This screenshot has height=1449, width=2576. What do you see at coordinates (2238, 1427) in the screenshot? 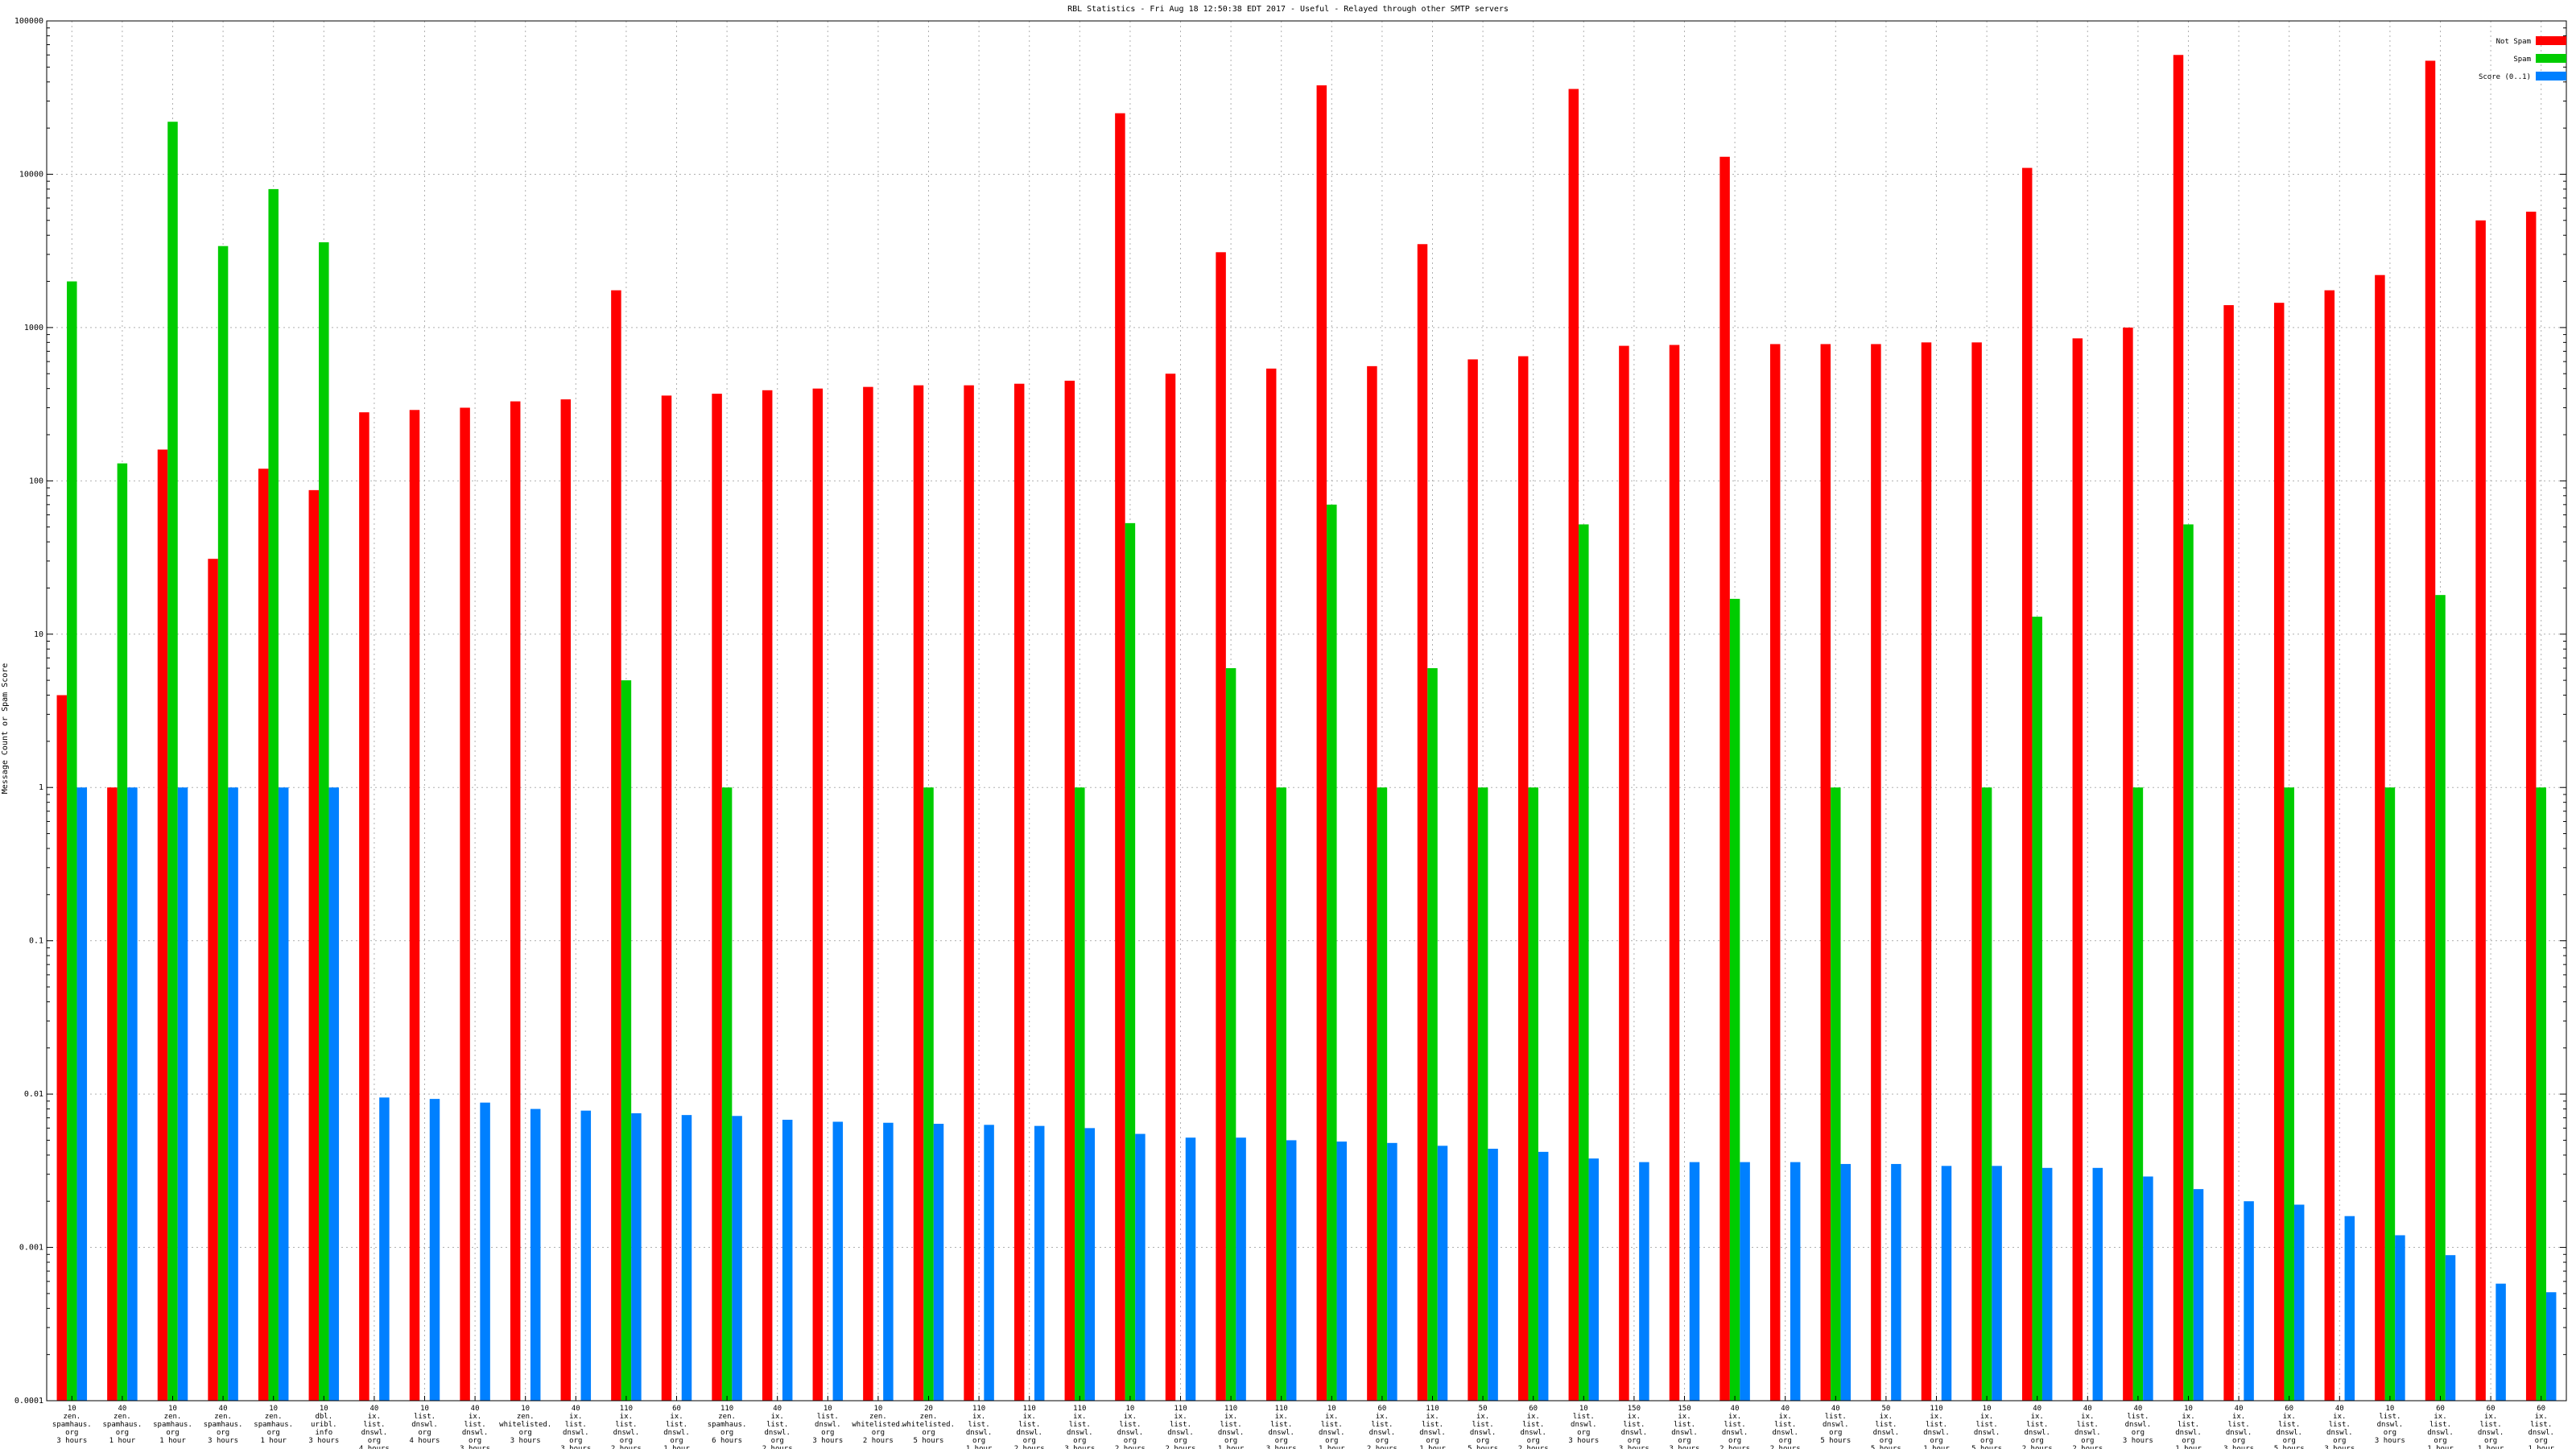
I see `x-category-label: 40 ix. list. dnswl. org 3 hours` at bounding box center [2238, 1427].